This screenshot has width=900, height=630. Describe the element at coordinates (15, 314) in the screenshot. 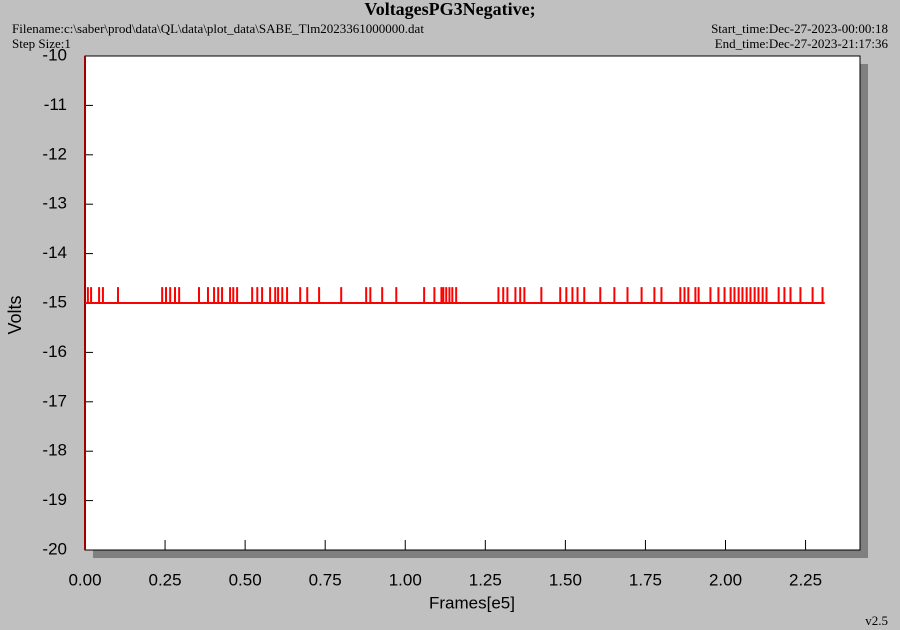

I see `y-axis-label: Volts` at that location.